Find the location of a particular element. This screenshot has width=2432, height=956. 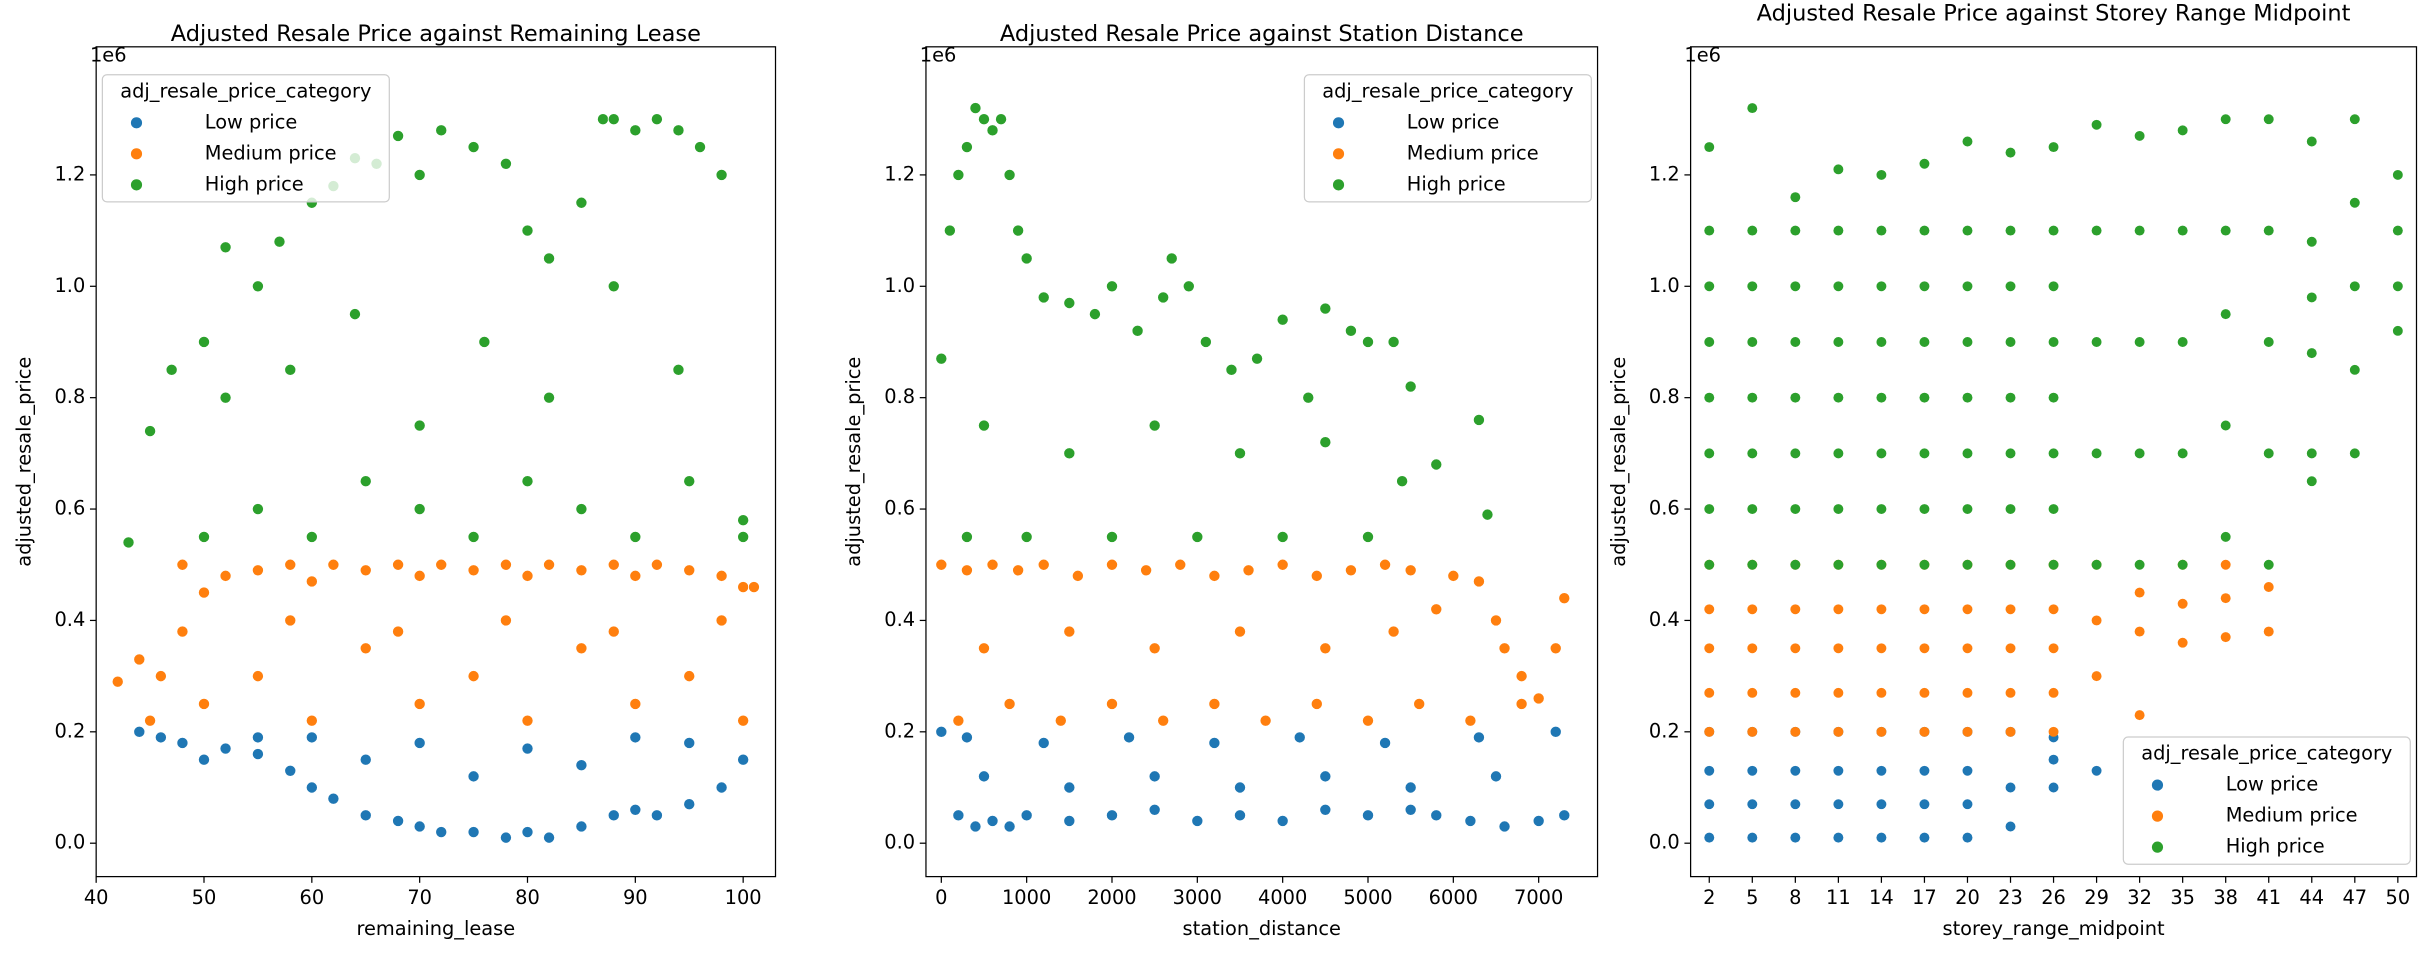

x-tick-label: 1000 is located at coordinates (1026, 897).